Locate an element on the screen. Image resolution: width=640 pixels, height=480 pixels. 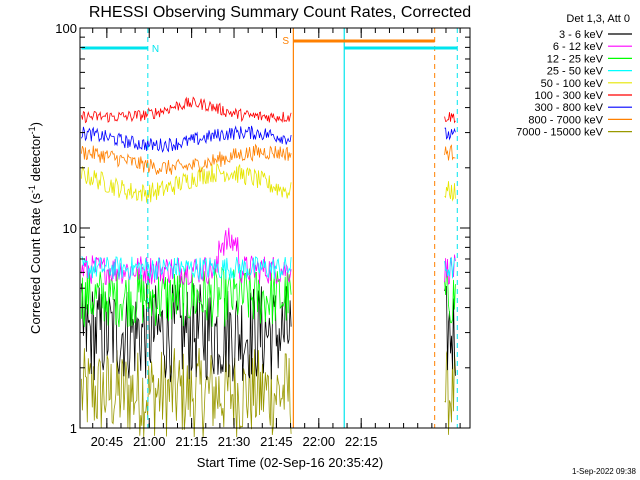
night-flag-label: N is located at coordinates (155, 49).